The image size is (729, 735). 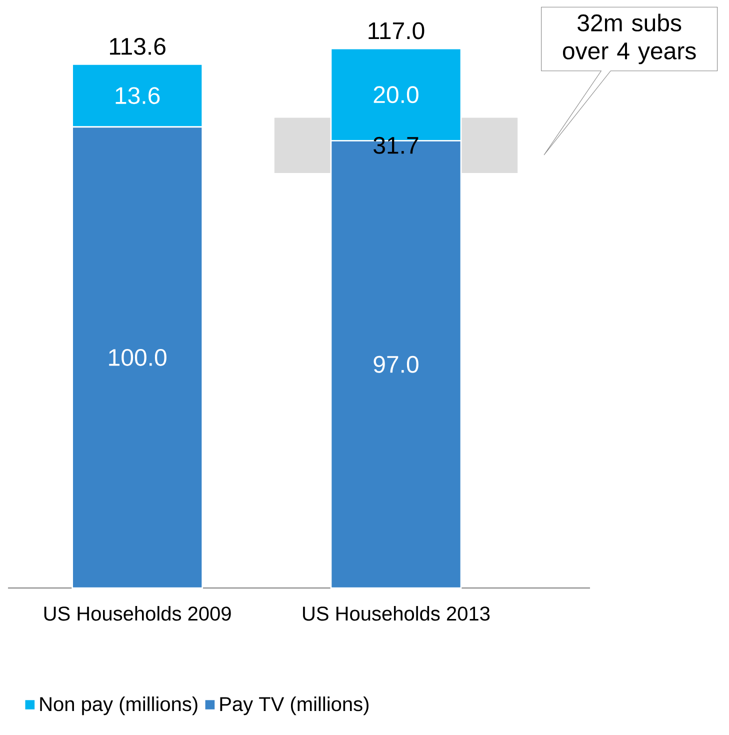 What do you see at coordinates (396, 145) in the screenshot?
I see `band-label: 31.7` at bounding box center [396, 145].